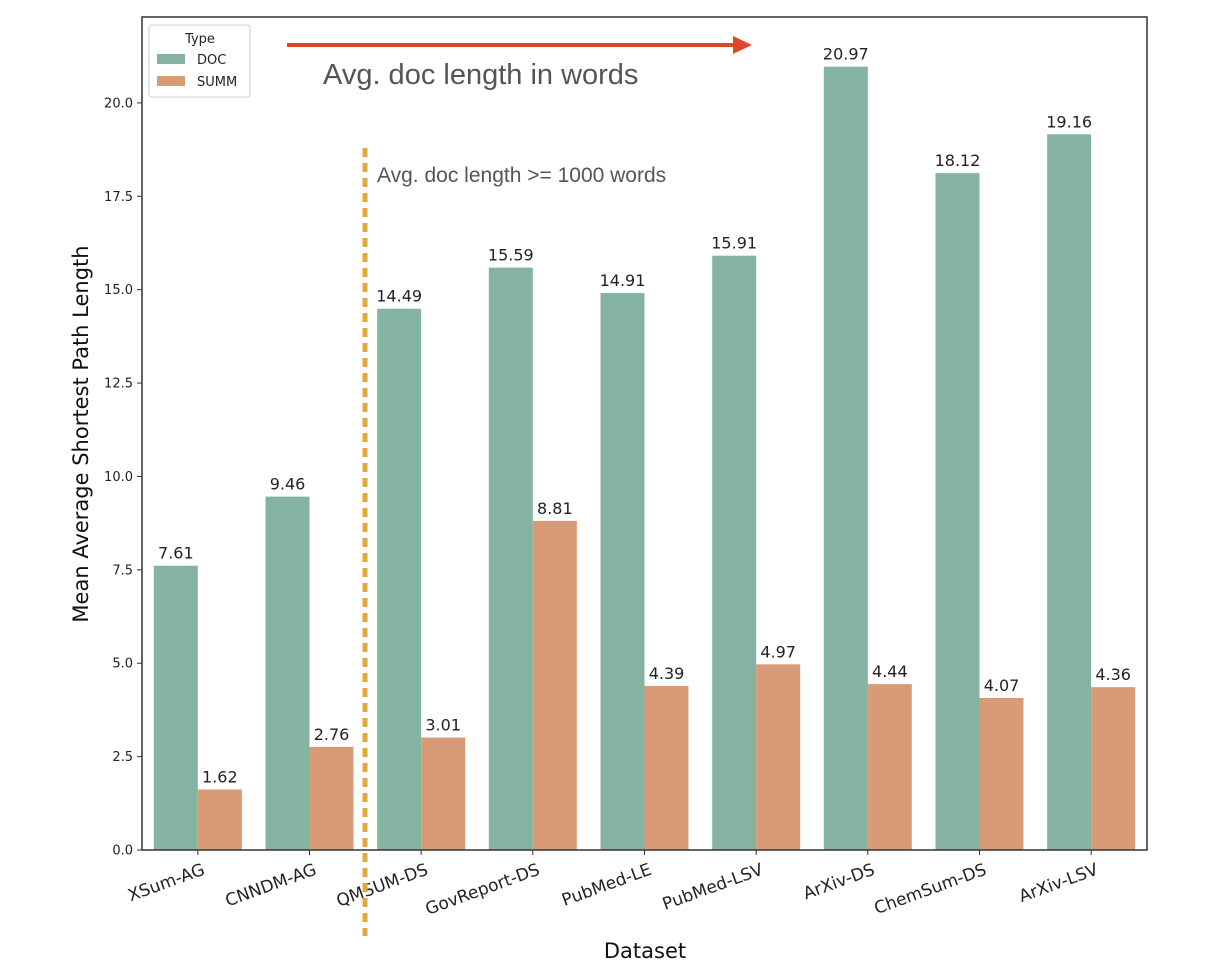  I want to click on bar-doc-xsum-ag, so click(175, 707).